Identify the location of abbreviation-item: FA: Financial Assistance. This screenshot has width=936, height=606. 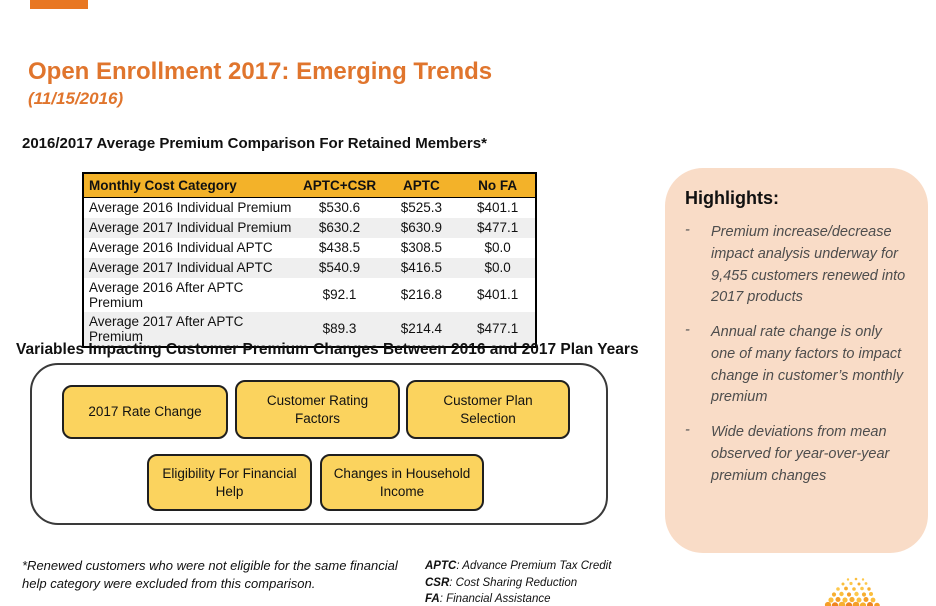
(488, 599).